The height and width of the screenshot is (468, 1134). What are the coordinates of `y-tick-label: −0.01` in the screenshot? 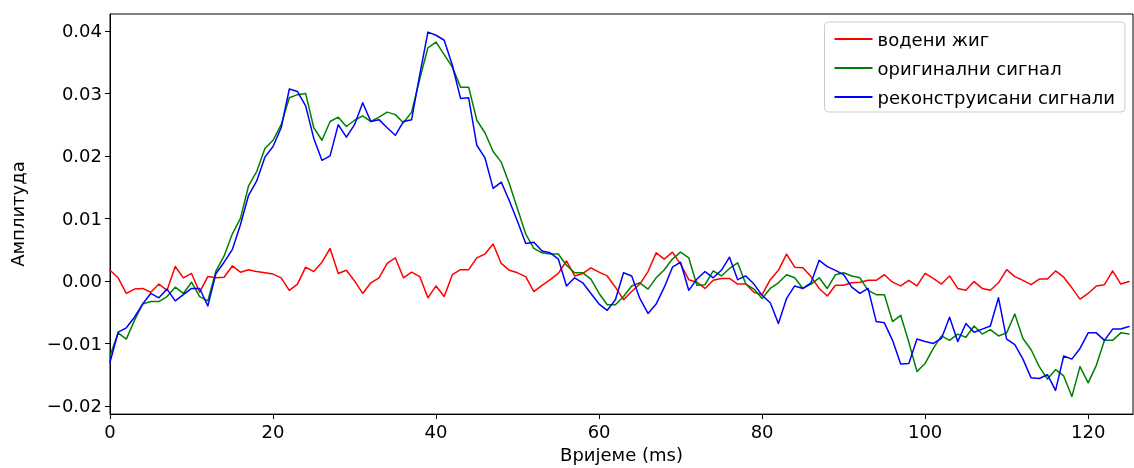 It's located at (74, 343).